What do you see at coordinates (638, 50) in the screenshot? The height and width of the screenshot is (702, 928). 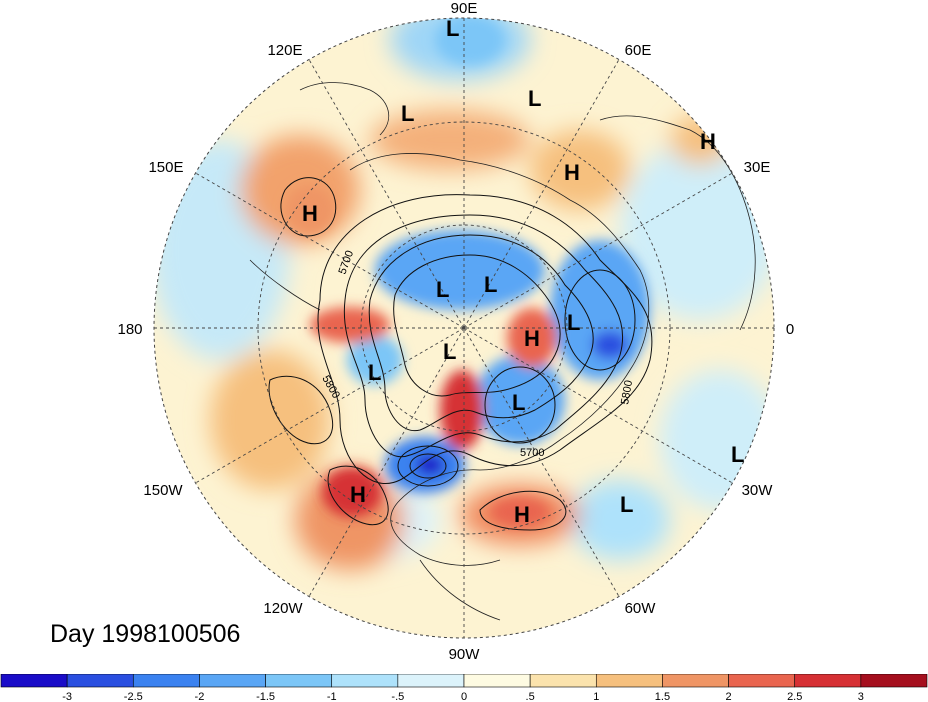 I see `lon-label-60e: 60E` at bounding box center [638, 50].